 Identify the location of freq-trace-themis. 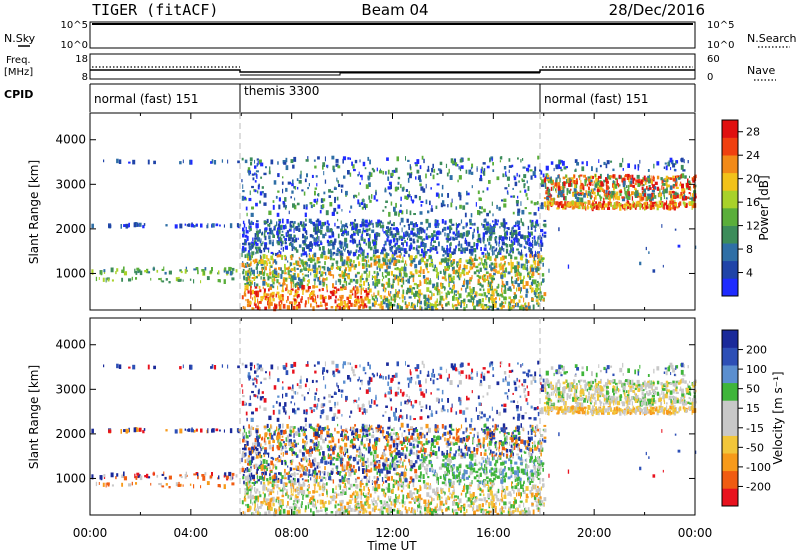
(390, 74).